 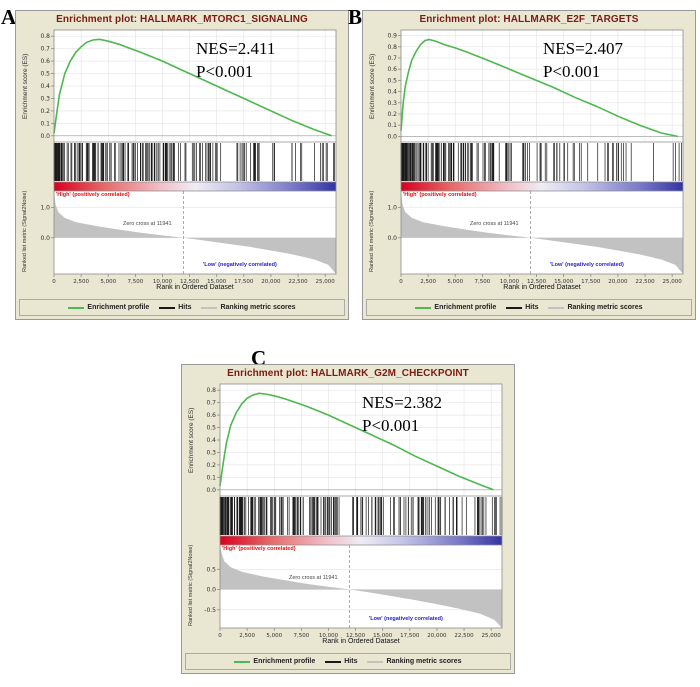 I want to click on panel-letter: A, so click(x=9, y=17).